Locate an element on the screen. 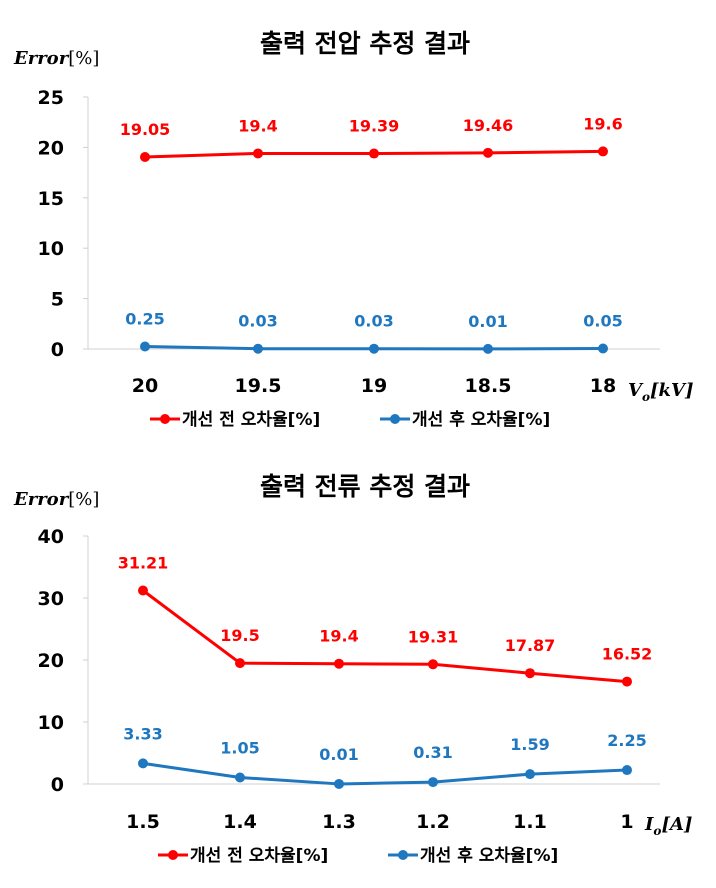 Image resolution: width=716 pixels, height=888 pixels. series-after: 3.33 1.05 0.01 0.31 1.59 2.25 is located at coordinates (385, 756).